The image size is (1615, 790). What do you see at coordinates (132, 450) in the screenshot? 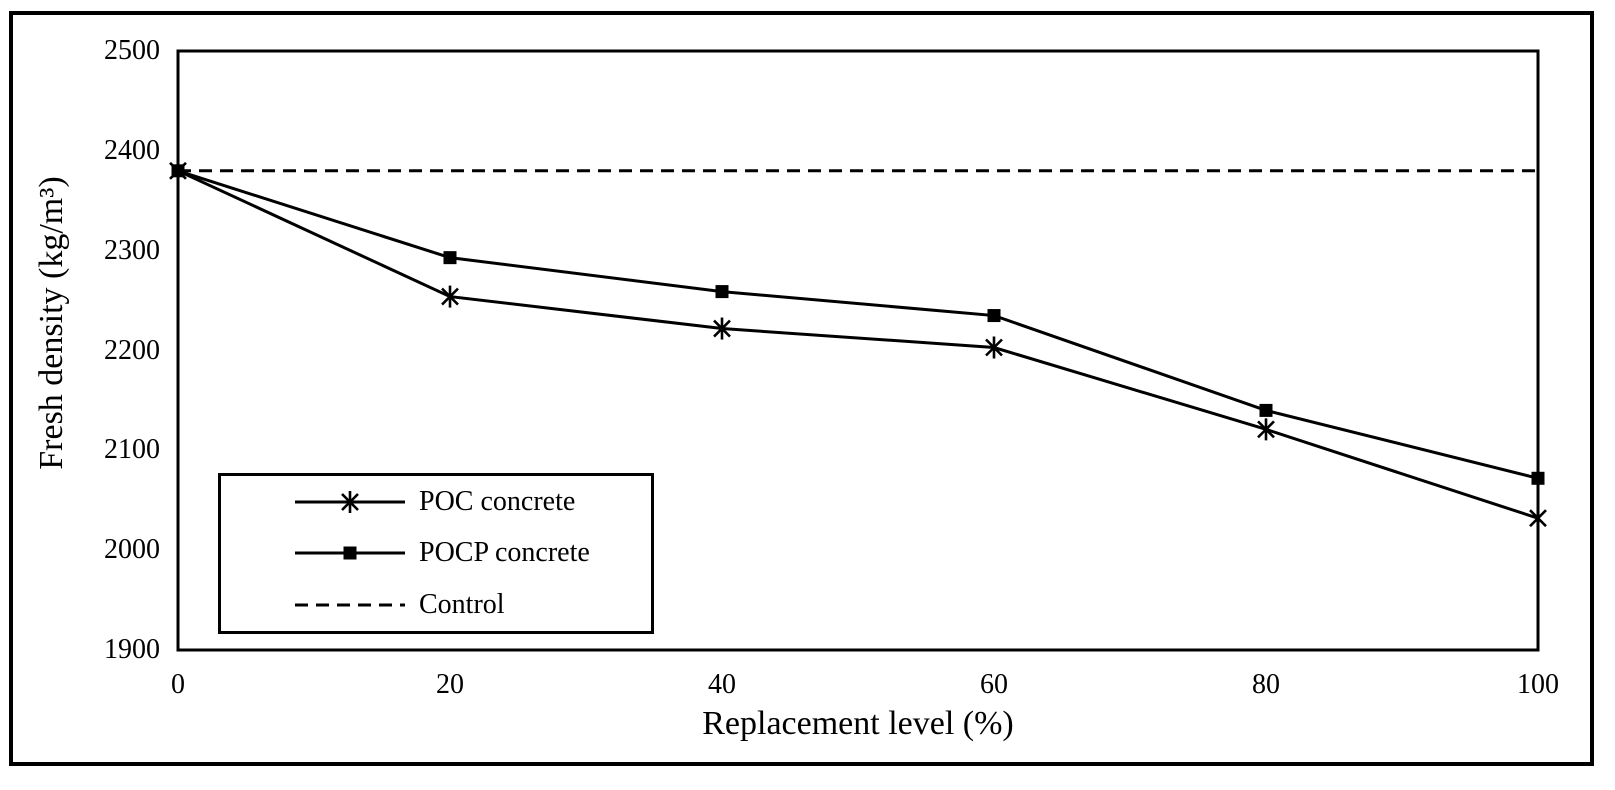
I see `y-tick-label: 2100` at bounding box center [132, 450].